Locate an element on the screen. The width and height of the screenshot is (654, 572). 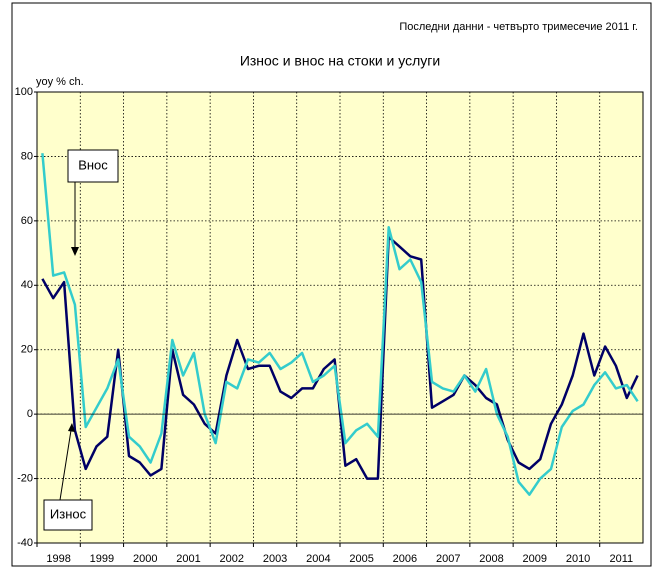
x-tick-label: 2003 is located at coordinates (275, 559).